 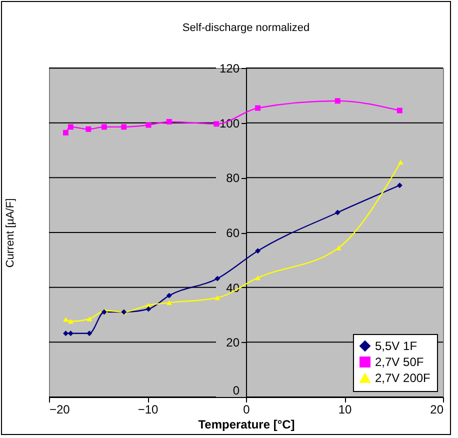 What do you see at coordinates (396, 346) in the screenshot?
I see `legend-label: 5,5V 1F` at bounding box center [396, 346].